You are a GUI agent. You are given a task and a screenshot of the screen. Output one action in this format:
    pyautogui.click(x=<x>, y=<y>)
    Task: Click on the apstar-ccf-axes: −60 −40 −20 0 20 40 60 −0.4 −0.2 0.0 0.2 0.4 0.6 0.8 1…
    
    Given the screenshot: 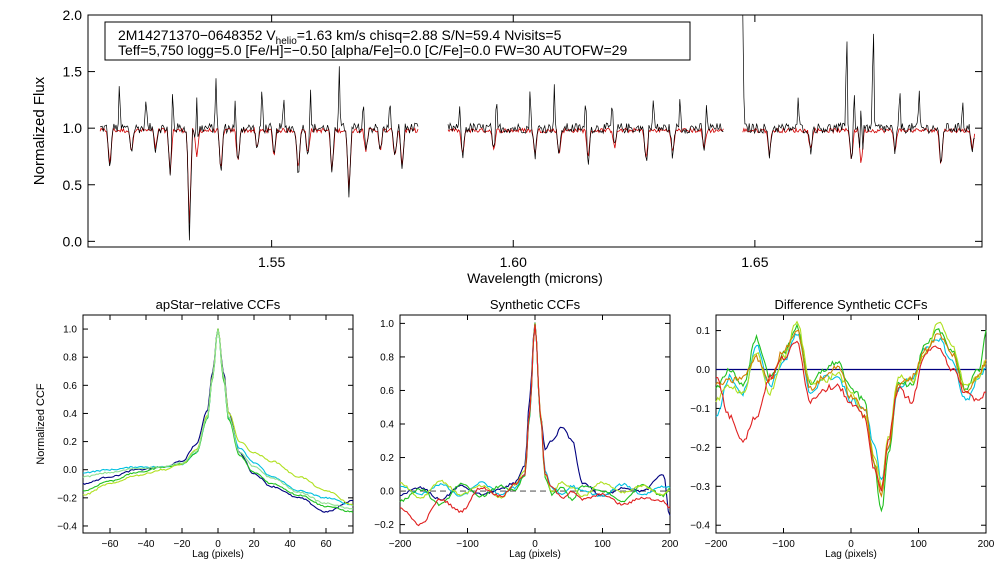 What is the action you would take?
    pyautogui.click(x=205, y=432)
    